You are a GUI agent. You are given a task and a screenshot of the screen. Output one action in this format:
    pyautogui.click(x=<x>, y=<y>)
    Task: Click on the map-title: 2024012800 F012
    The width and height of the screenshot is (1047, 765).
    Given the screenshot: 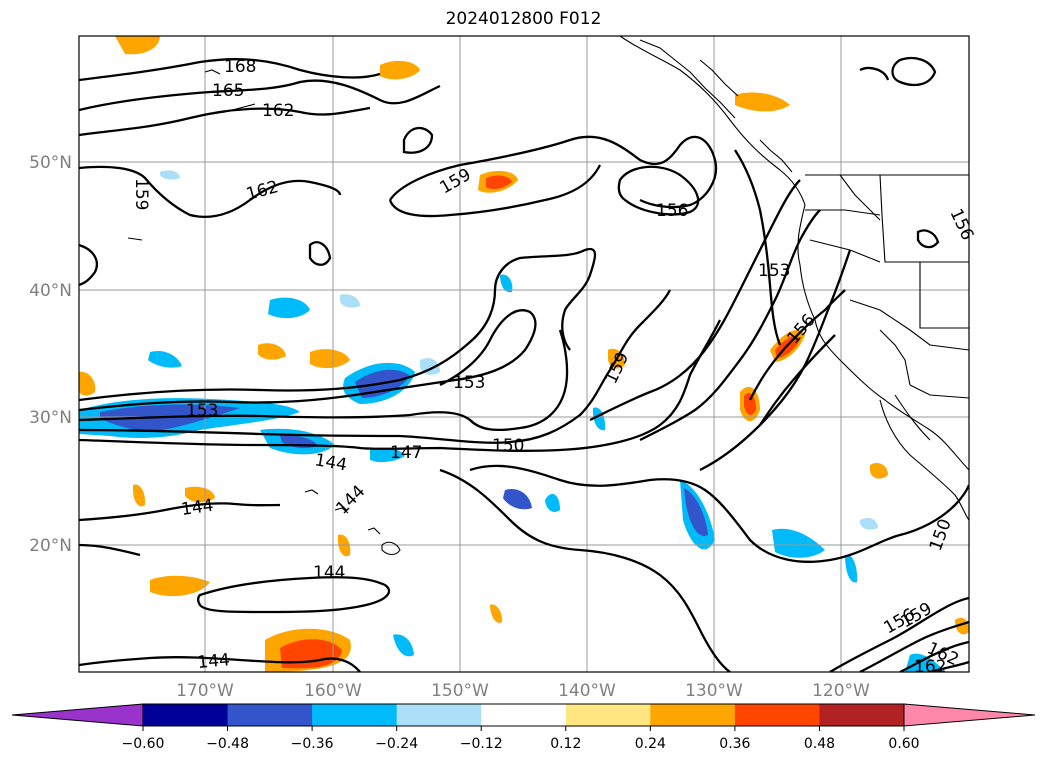 What is the action you would take?
    pyautogui.click(x=523, y=19)
    